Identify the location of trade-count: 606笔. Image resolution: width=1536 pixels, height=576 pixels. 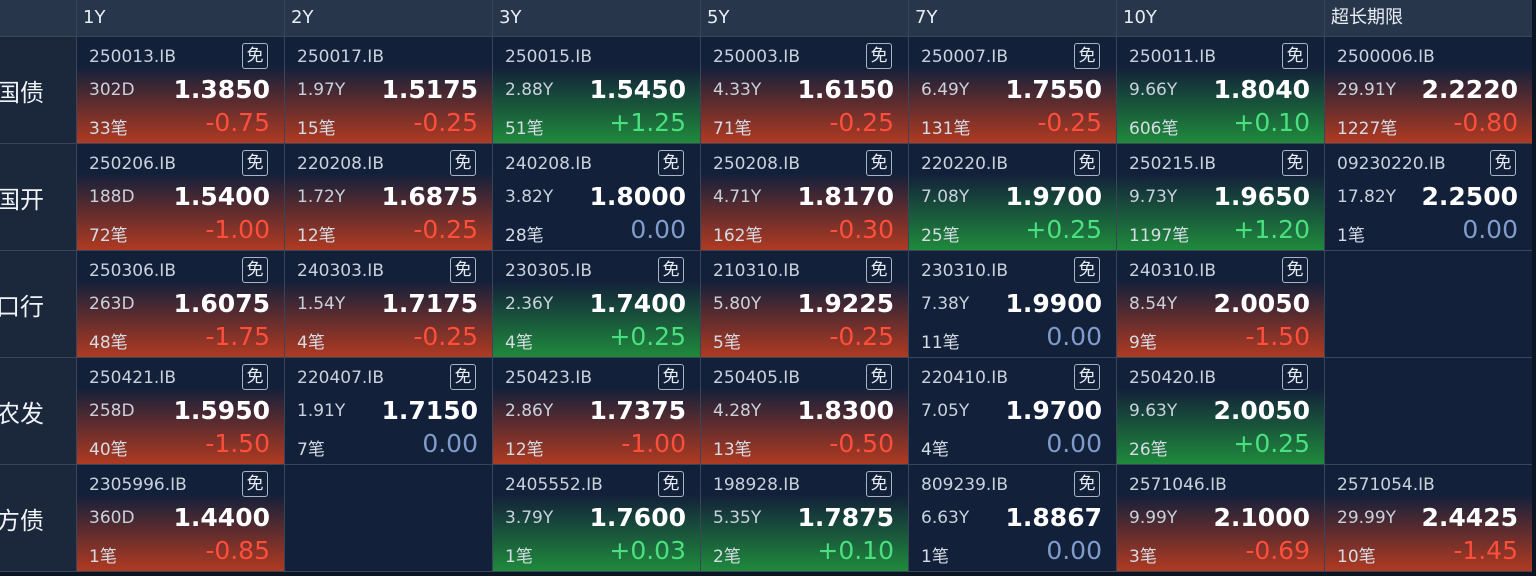
(1154, 129).